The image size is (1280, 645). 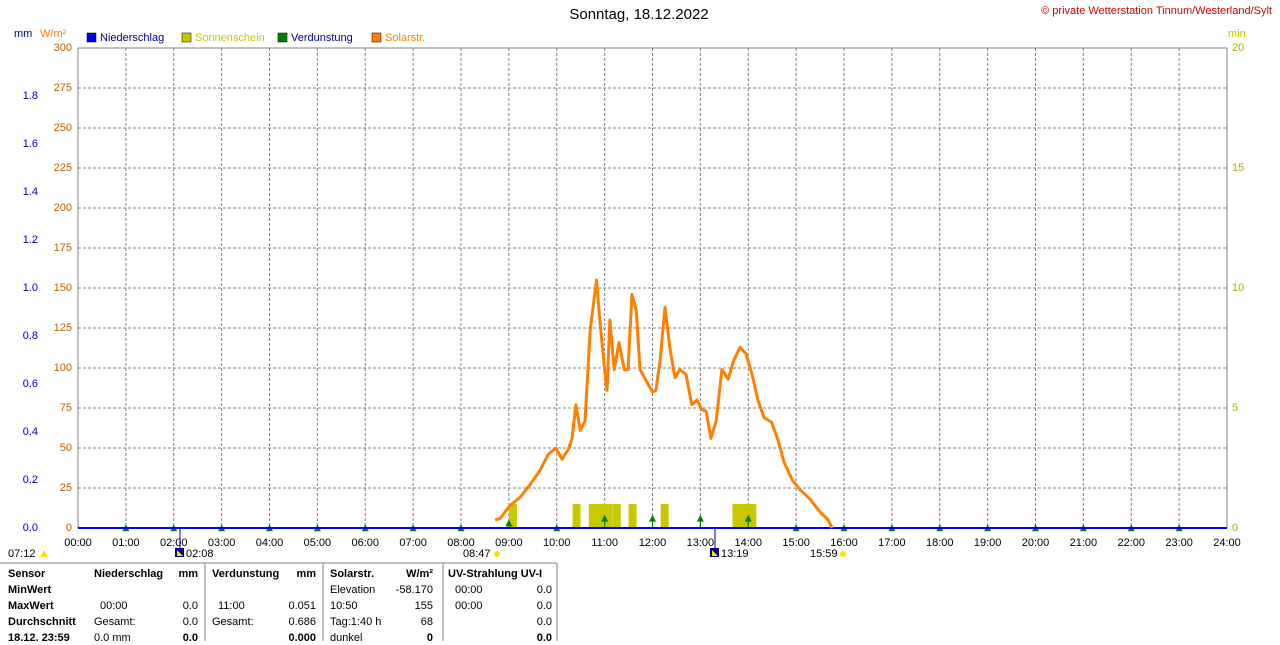 What do you see at coordinates (246, 574) in the screenshot?
I see `table-cell: Verdunstung` at bounding box center [246, 574].